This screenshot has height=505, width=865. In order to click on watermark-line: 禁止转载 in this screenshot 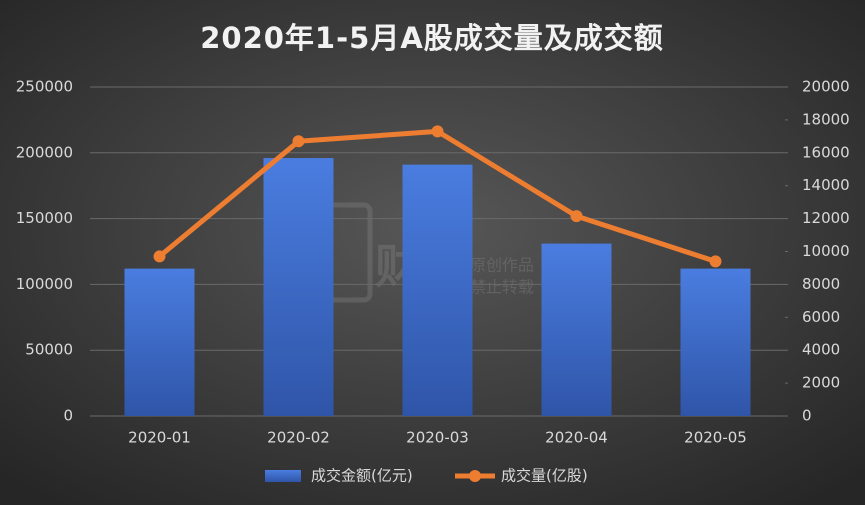, I will do `click(502, 287)`.